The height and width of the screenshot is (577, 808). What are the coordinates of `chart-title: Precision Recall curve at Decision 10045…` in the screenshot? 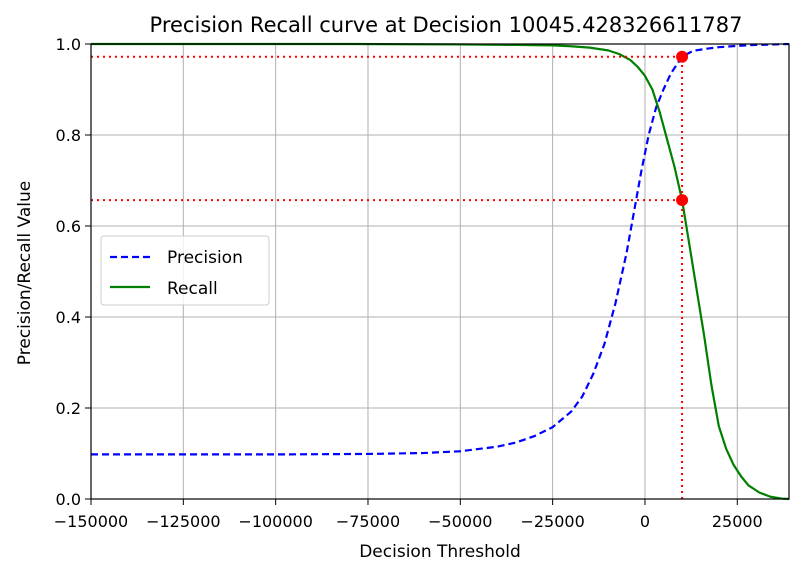 It's located at (446, 25).